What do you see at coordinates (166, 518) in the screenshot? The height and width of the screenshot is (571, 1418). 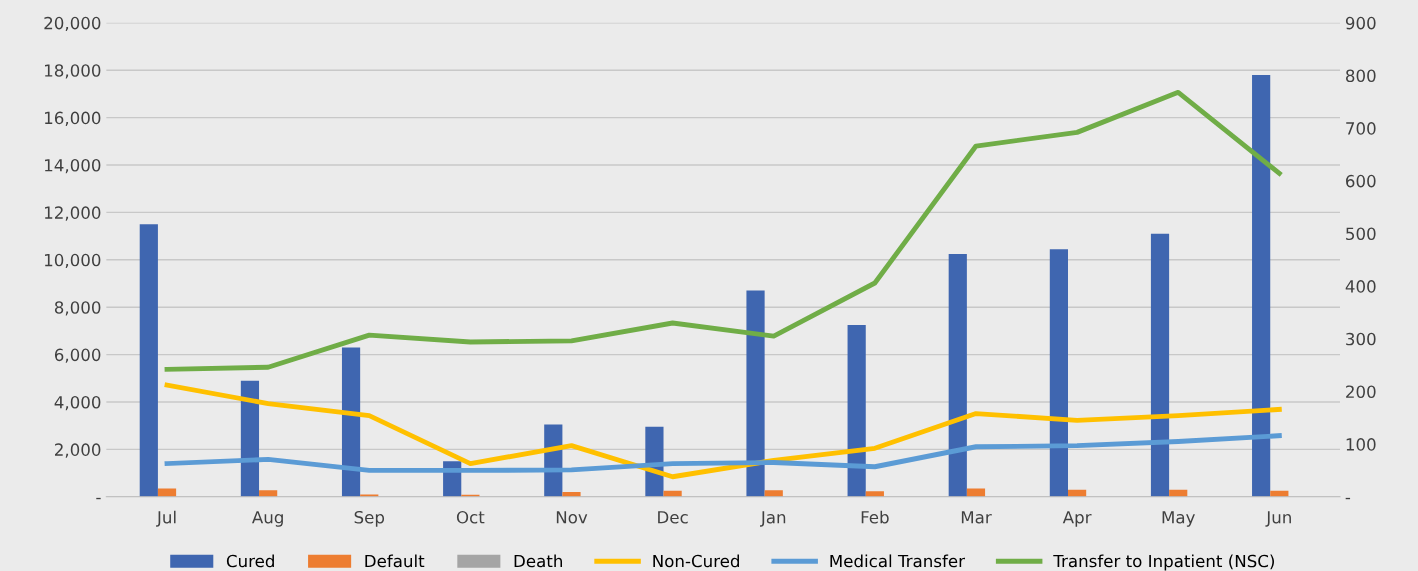 I see `x-tick-label: Jul` at bounding box center [166, 518].